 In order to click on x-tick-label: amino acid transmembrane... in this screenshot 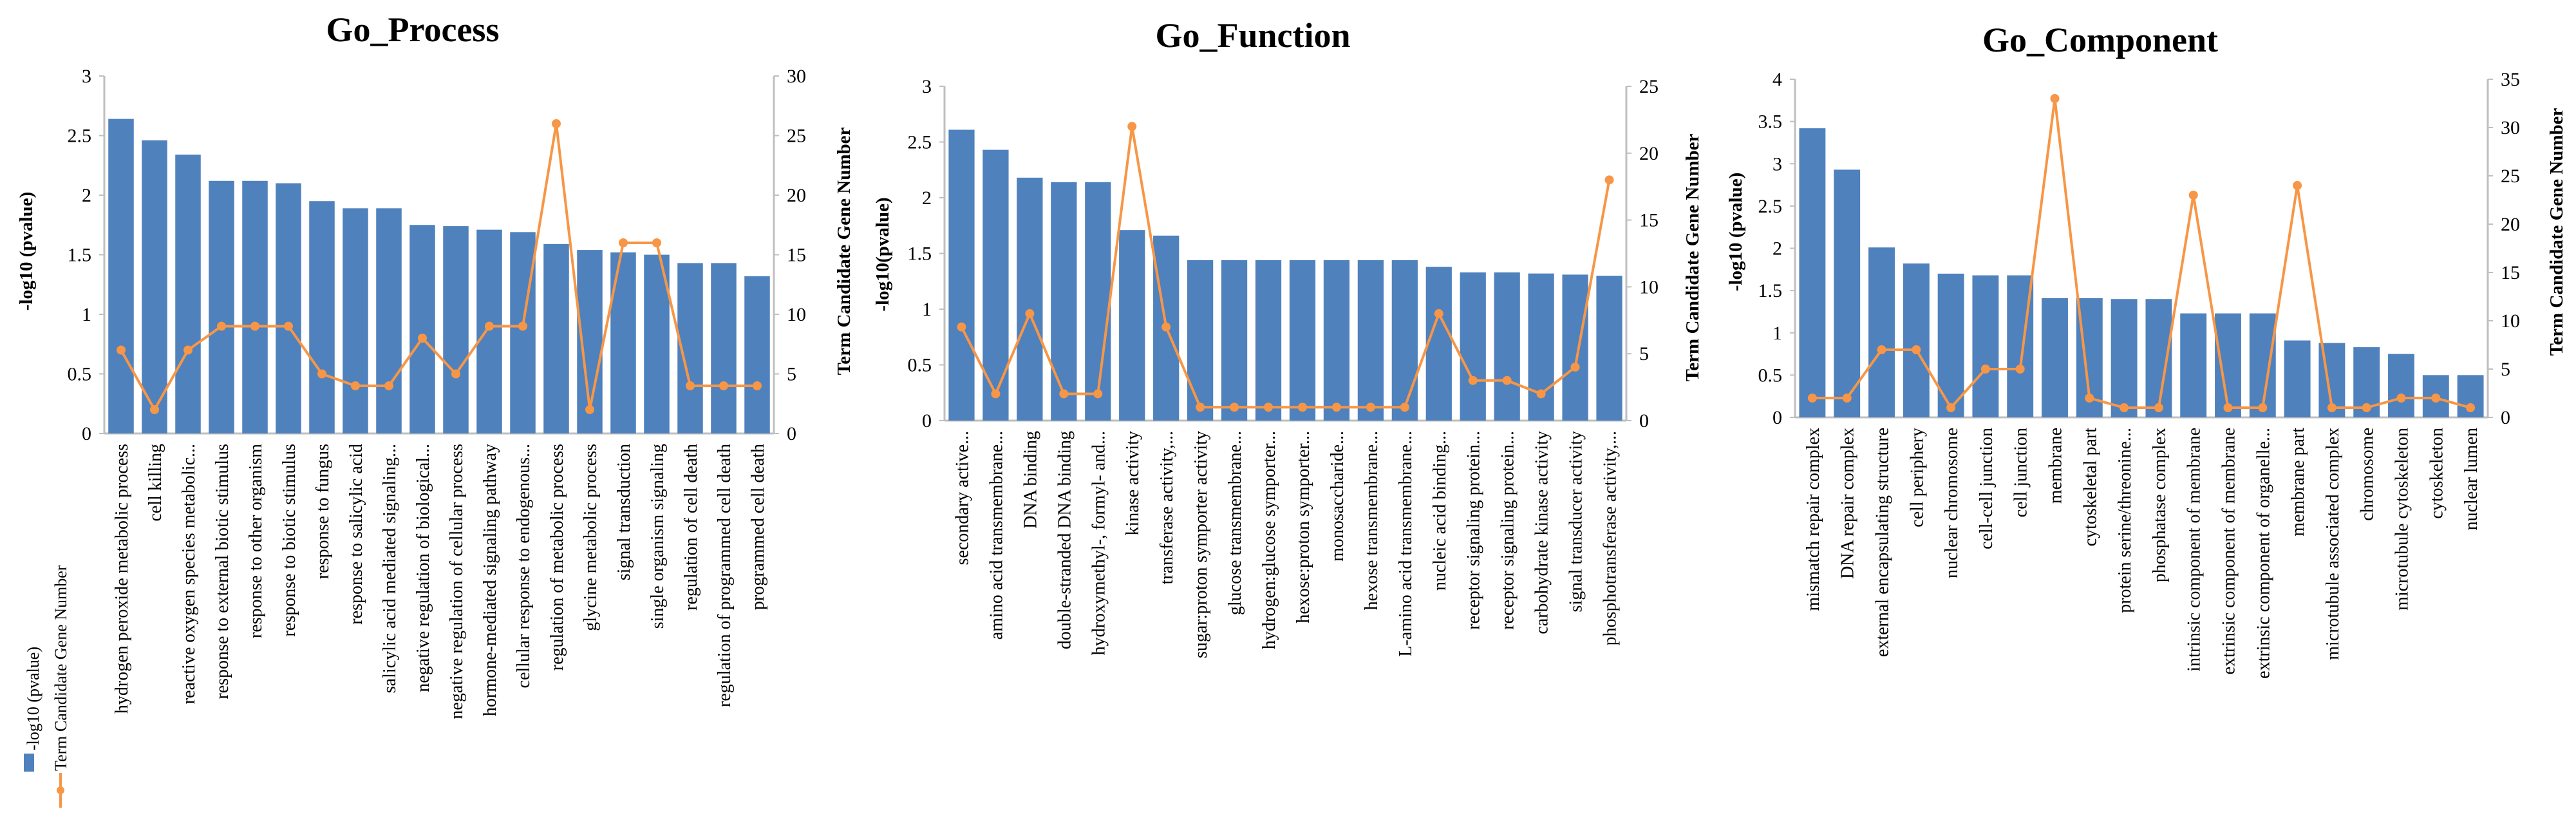, I will do `click(996, 535)`.